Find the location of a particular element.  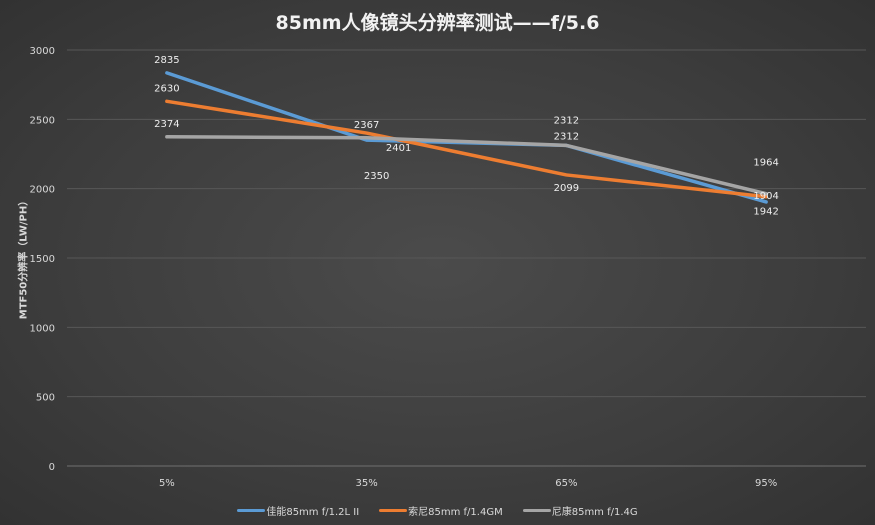

data-label: 2350 is located at coordinates (376, 176).